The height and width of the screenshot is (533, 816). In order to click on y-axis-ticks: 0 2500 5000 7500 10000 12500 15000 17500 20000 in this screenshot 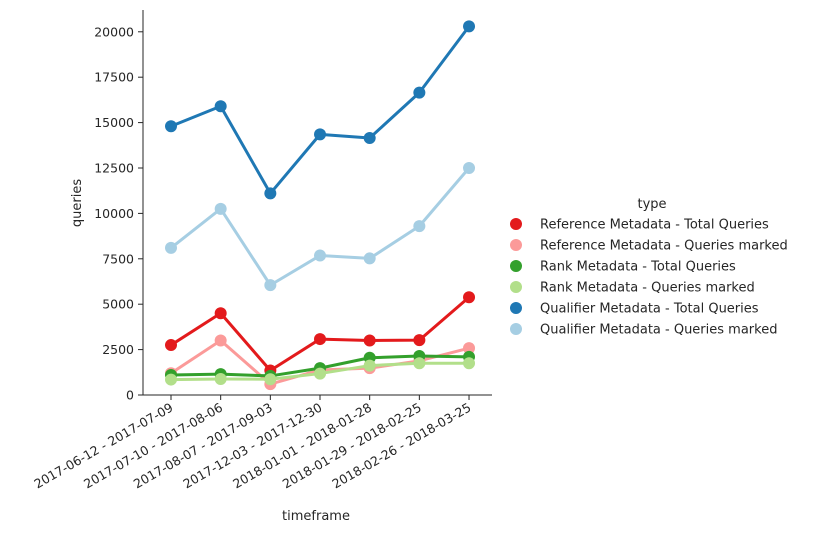, I will do `click(118, 213)`.